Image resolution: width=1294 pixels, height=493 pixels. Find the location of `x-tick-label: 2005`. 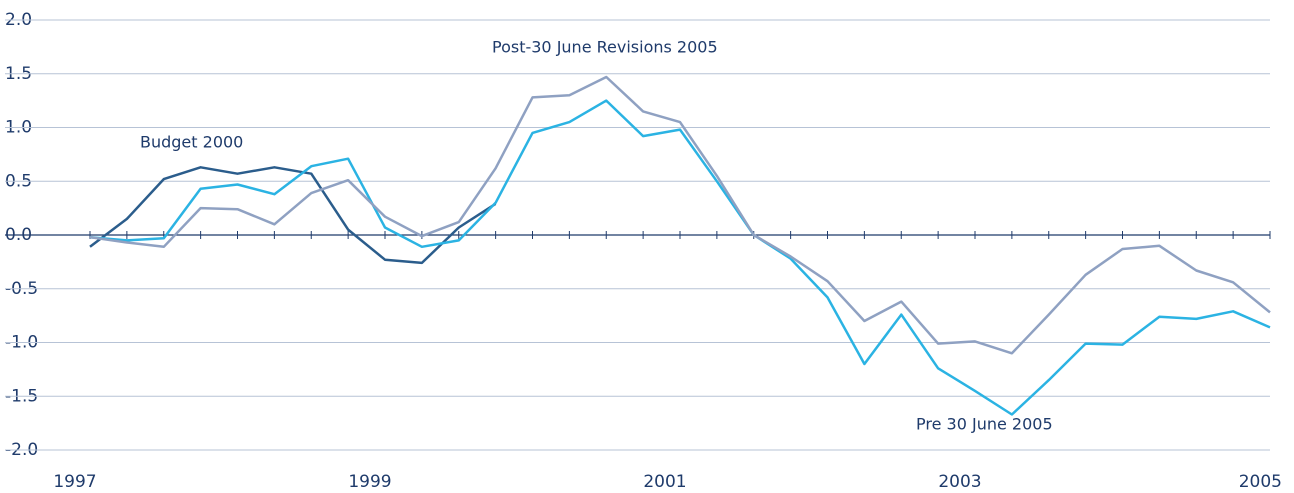

x-tick-label: 2005 is located at coordinates (1260, 482).